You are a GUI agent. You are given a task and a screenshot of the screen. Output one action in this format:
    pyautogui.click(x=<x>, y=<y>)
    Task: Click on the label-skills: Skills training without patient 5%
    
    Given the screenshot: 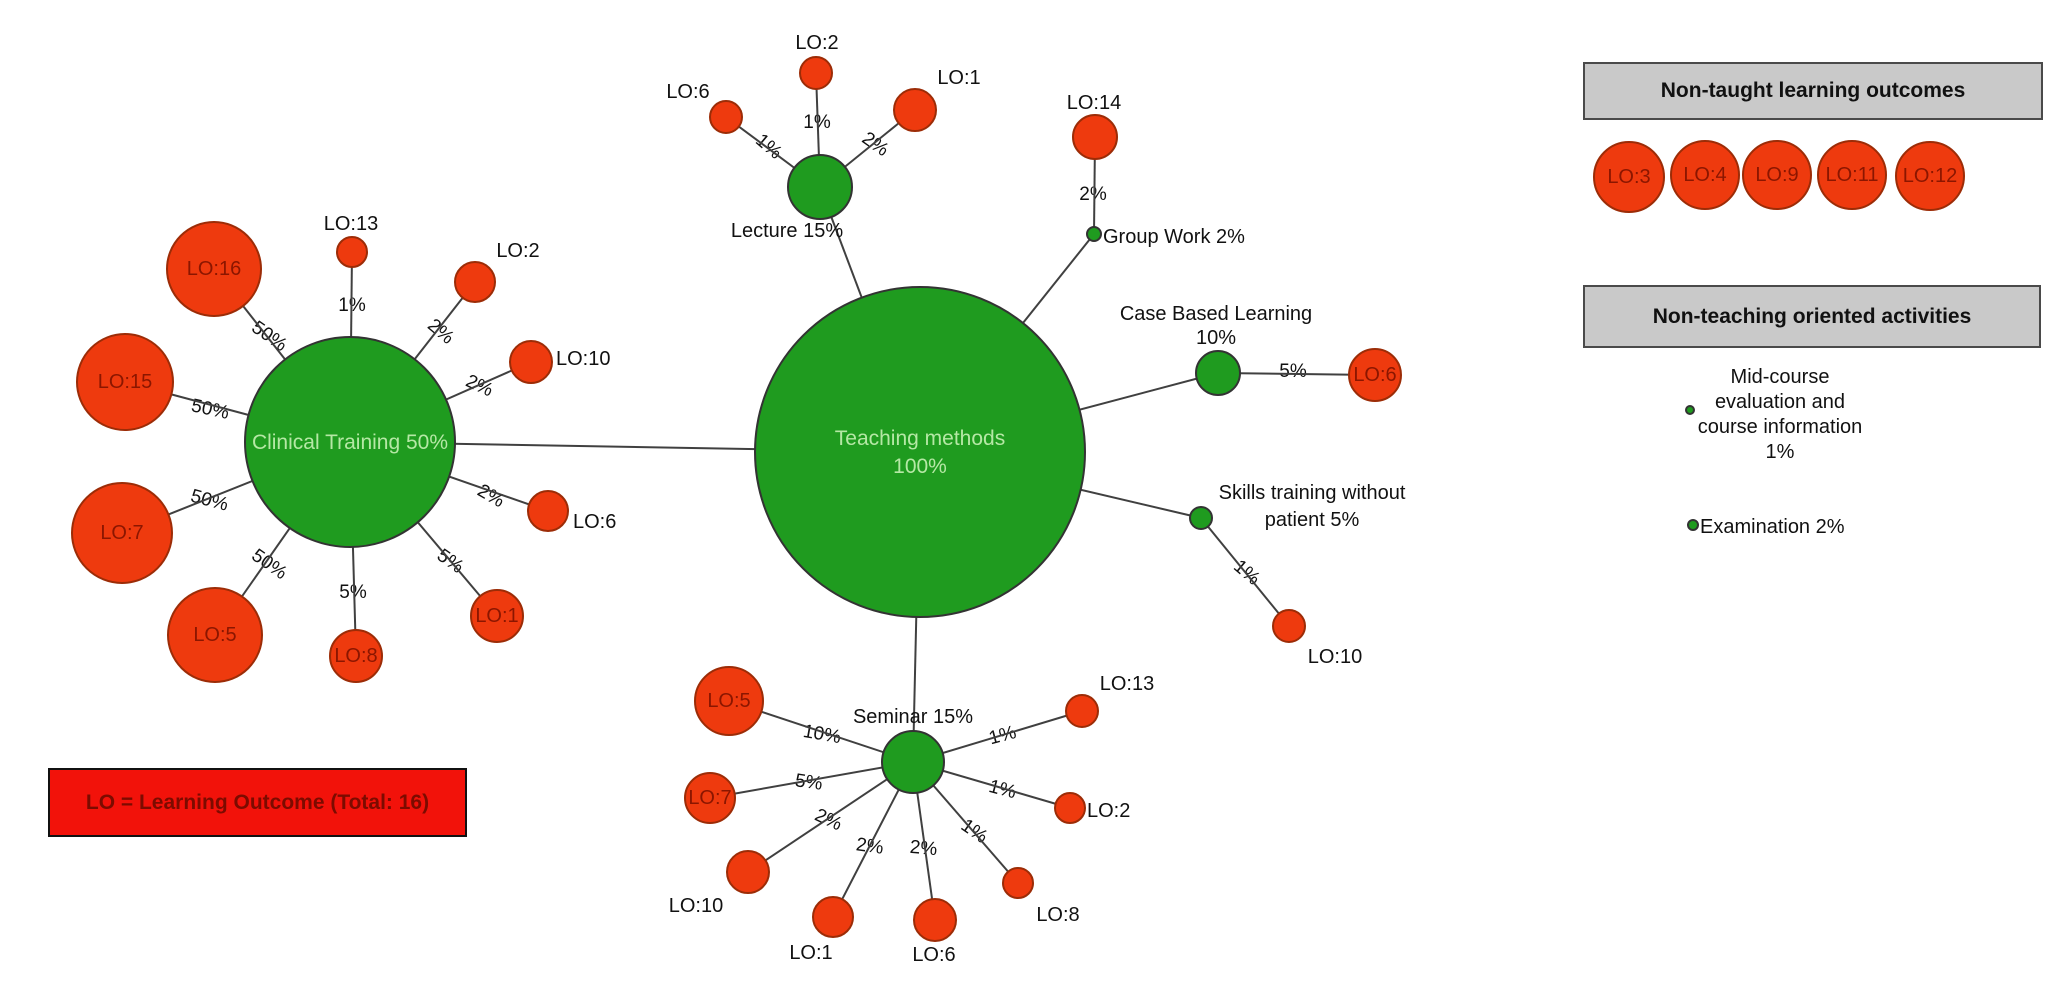 What is the action you would take?
    pyautogui.click(x=1312, y=506)
    